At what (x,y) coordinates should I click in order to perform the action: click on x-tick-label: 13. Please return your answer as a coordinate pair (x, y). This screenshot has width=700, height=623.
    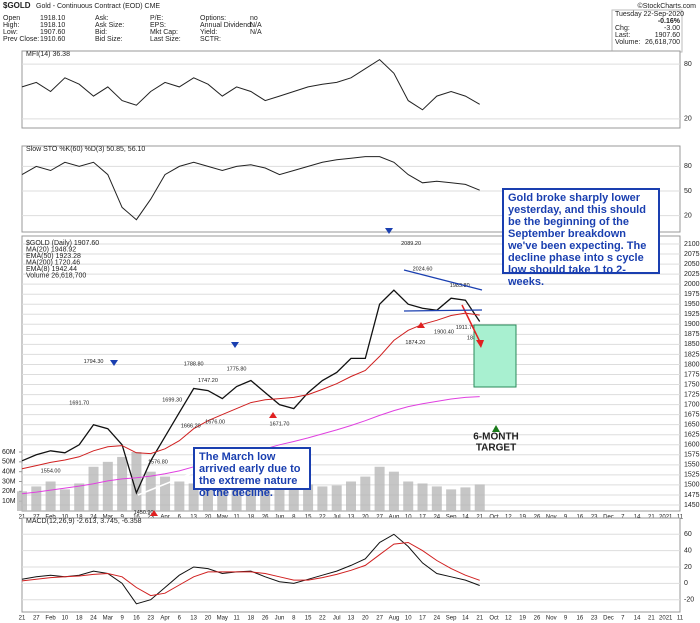
    Looking at the image, I should click on (351, 619).